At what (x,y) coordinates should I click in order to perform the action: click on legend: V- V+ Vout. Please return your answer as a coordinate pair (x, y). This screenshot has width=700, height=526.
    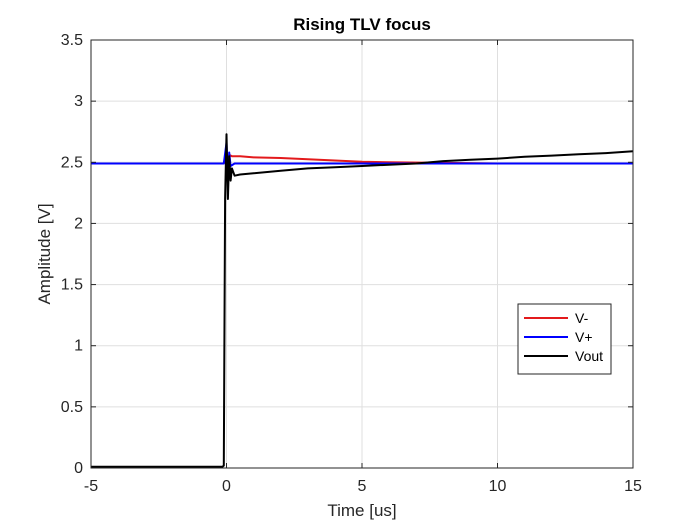
    Looking at the image, I should click on (564, 339).